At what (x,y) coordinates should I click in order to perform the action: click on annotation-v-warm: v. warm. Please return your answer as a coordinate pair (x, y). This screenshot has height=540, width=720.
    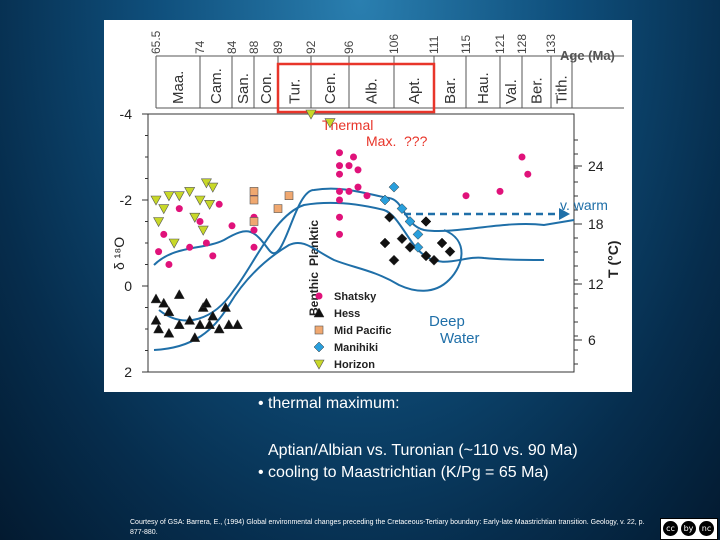
    Looking at the image, I should click on (584, 205).